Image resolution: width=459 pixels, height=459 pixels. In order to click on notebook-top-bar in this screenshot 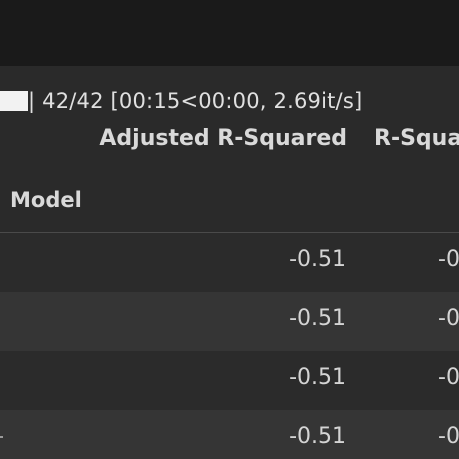, I will do `click(229, 33)`.